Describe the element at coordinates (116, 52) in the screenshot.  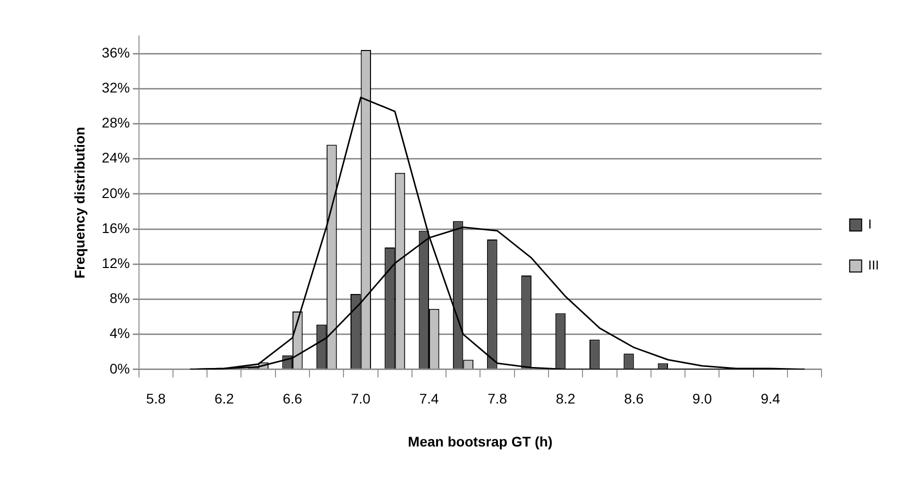
I see `y-tick-label: 36%` at that location.